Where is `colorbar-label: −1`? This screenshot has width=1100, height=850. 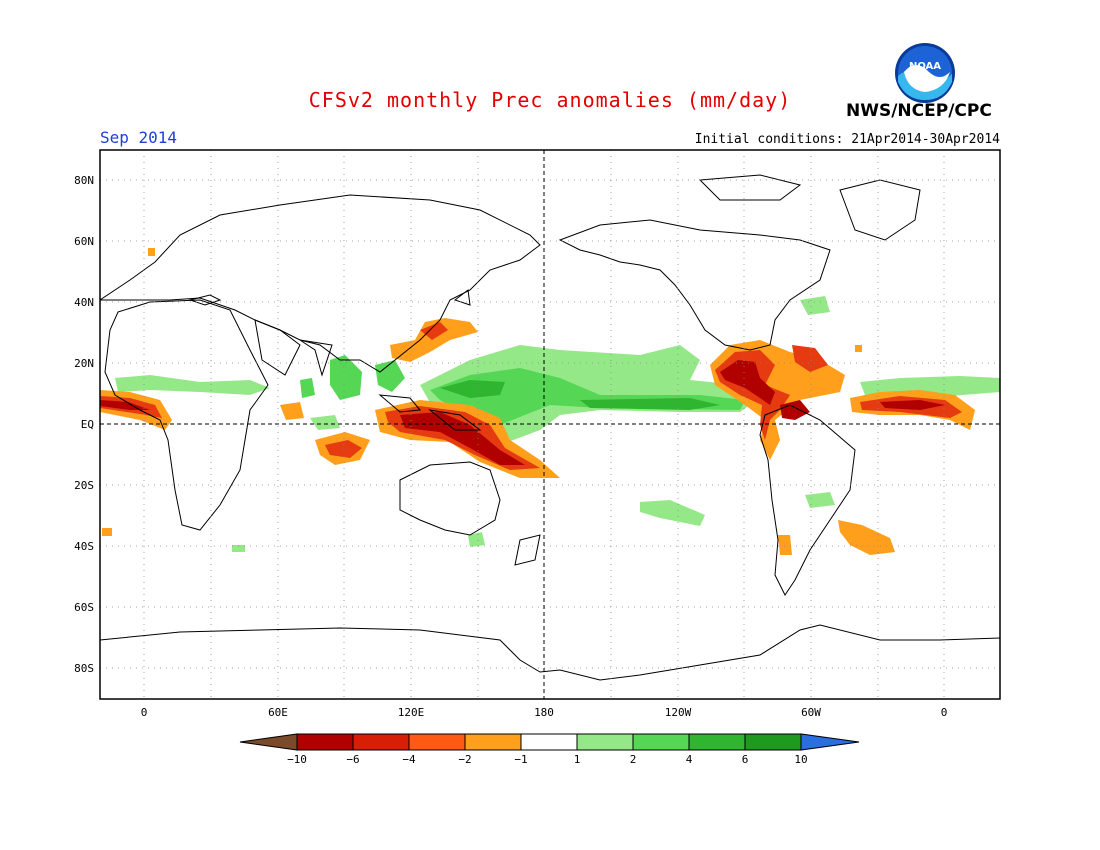
colorbar-label: −1 is located at coordinates (520, 759).